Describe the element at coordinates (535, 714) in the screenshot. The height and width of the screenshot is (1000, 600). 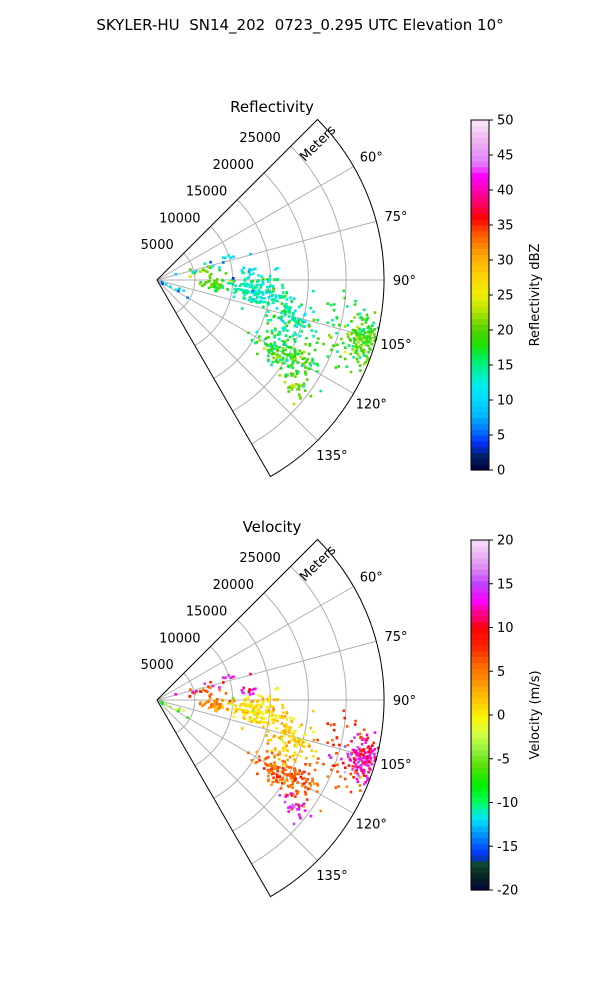
I see `velocity-colorbar-label: Velocity (m/s)` at that location.